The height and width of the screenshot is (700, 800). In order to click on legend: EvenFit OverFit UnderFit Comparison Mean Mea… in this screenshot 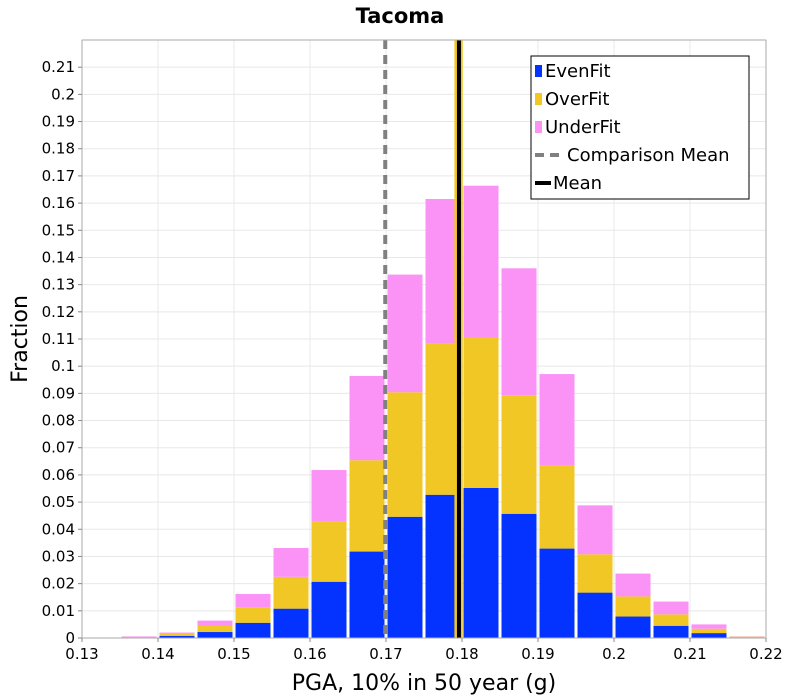, I will do `click(640, 127)`.